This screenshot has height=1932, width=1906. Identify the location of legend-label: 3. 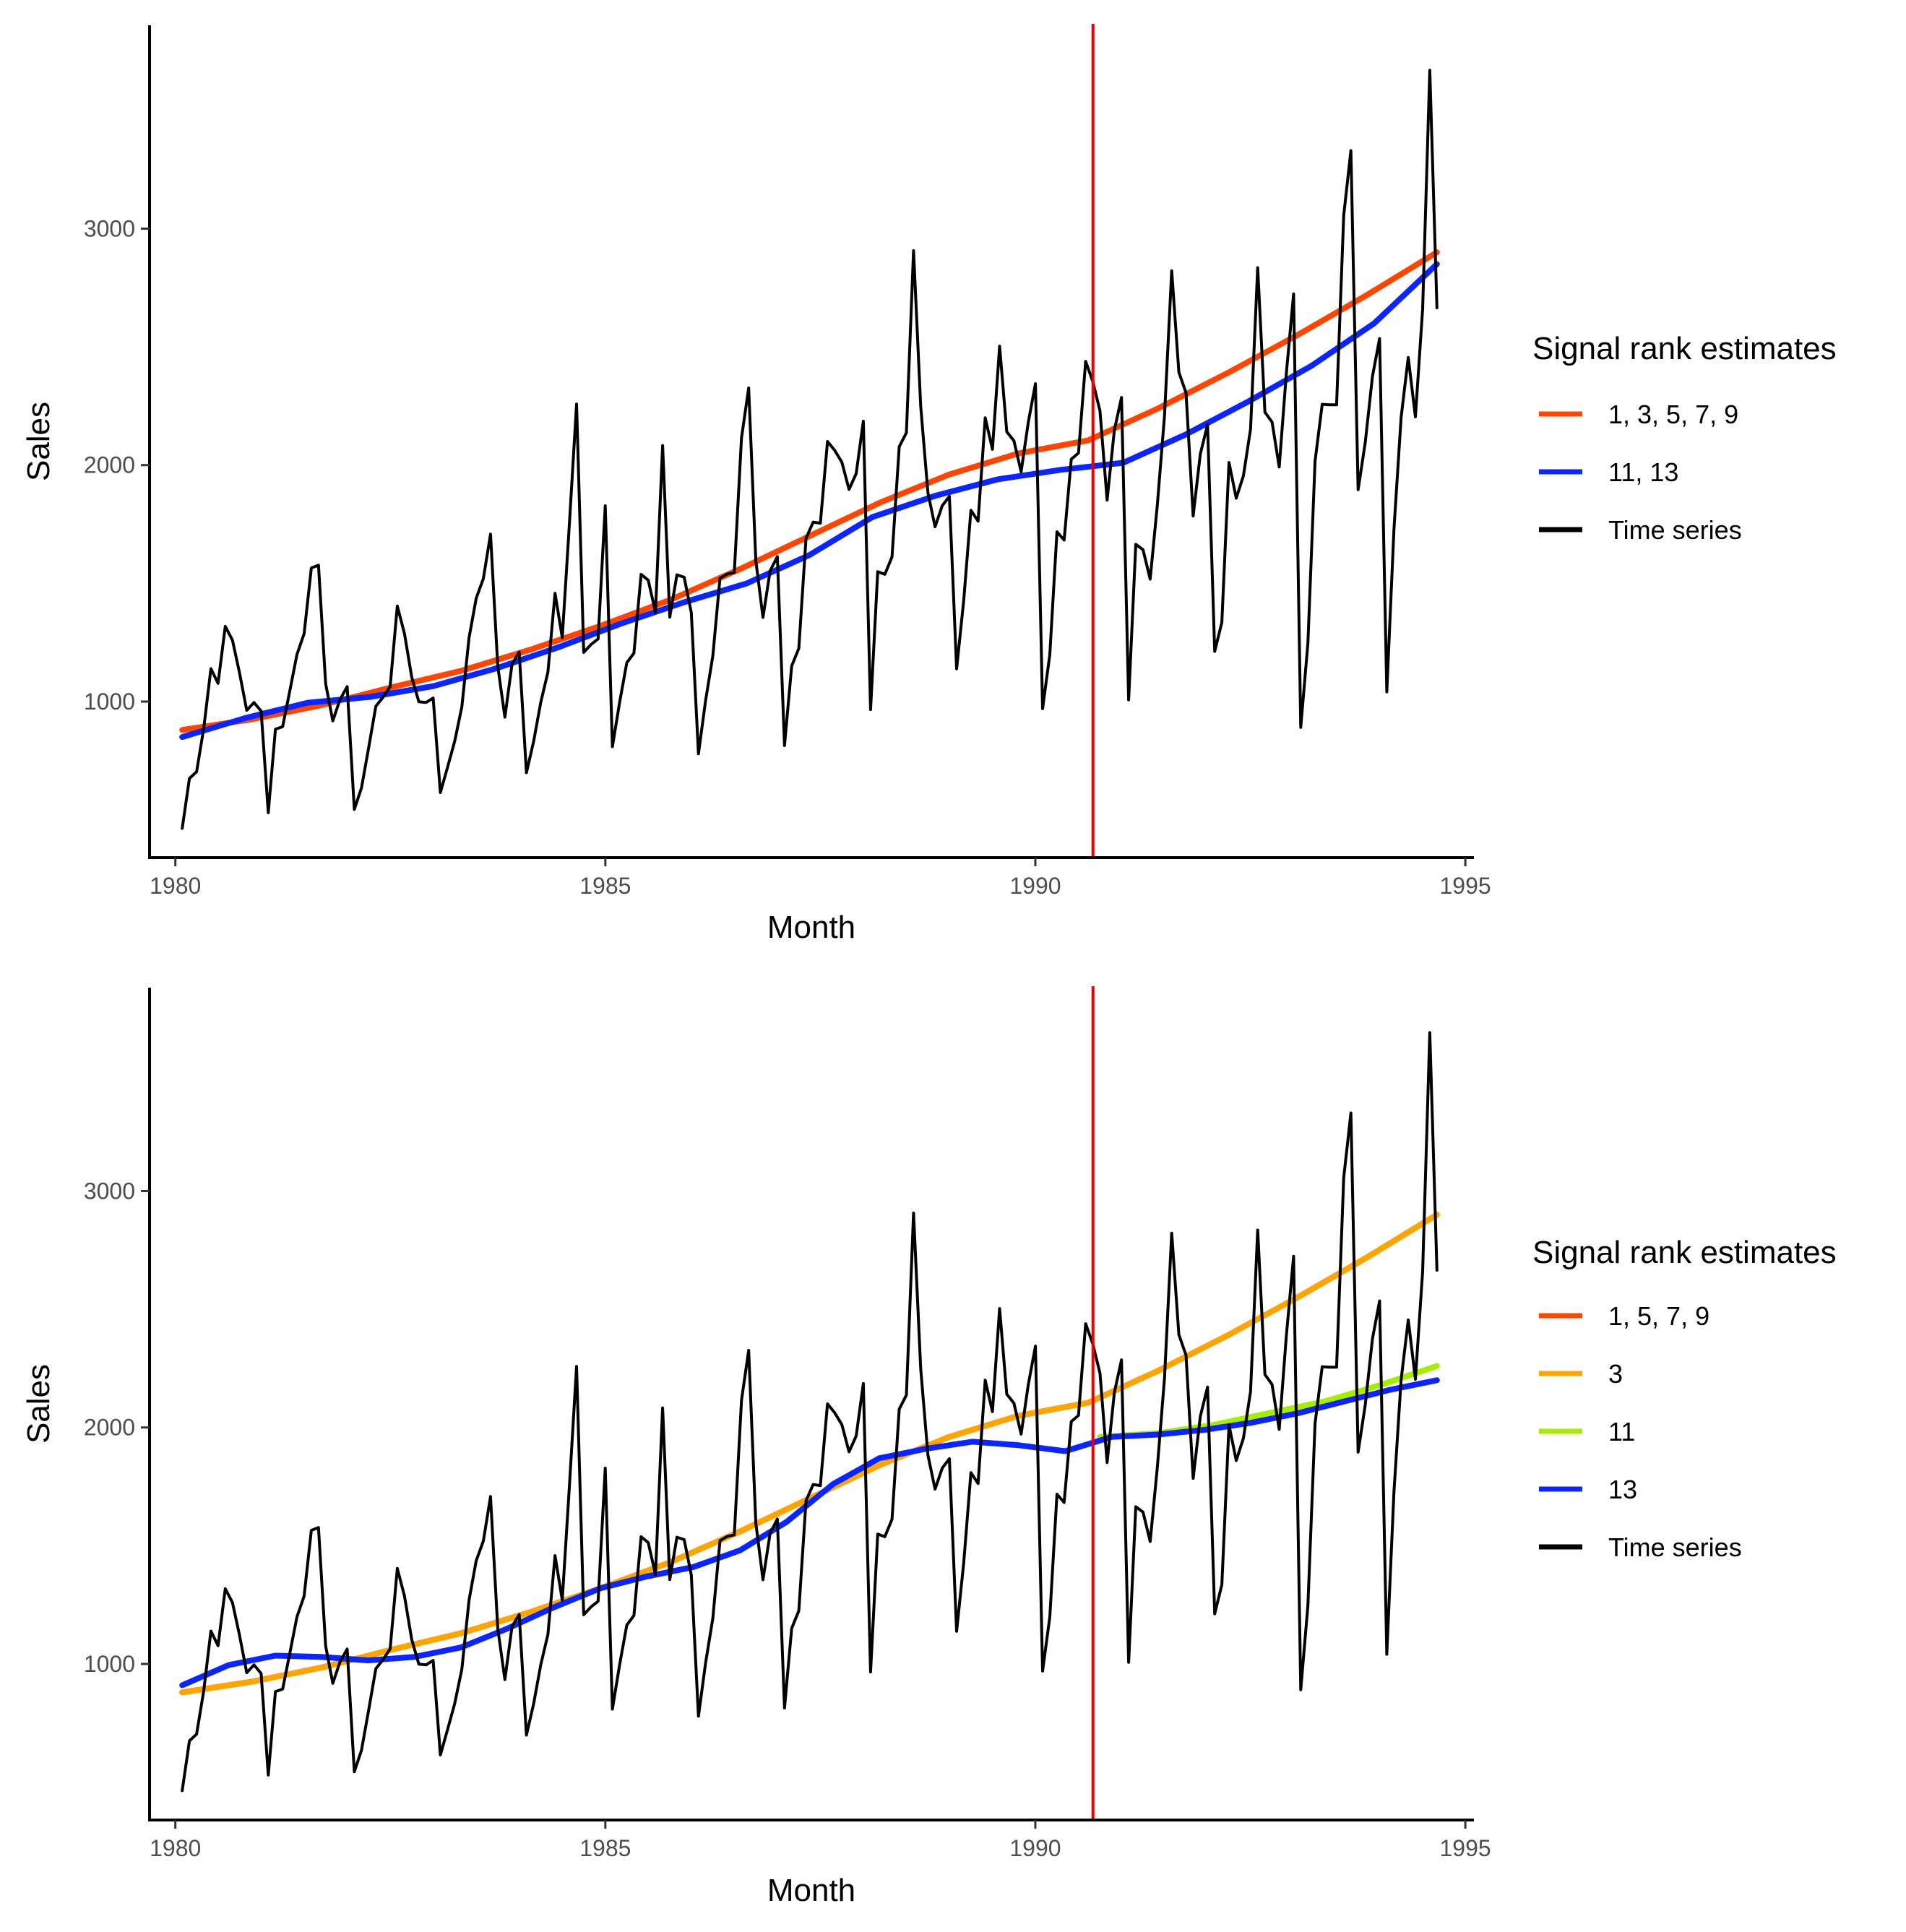
(1616, 1374).